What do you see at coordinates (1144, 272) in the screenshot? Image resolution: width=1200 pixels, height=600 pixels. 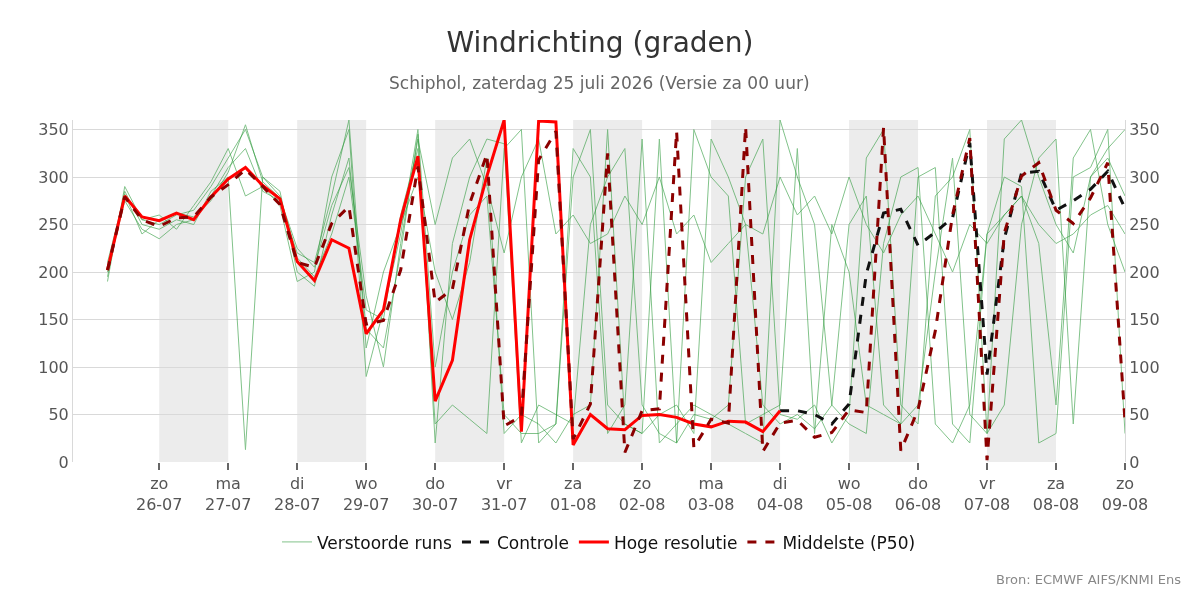 I see `y2-tick-label: 200` at bounding box center [1144, 272].